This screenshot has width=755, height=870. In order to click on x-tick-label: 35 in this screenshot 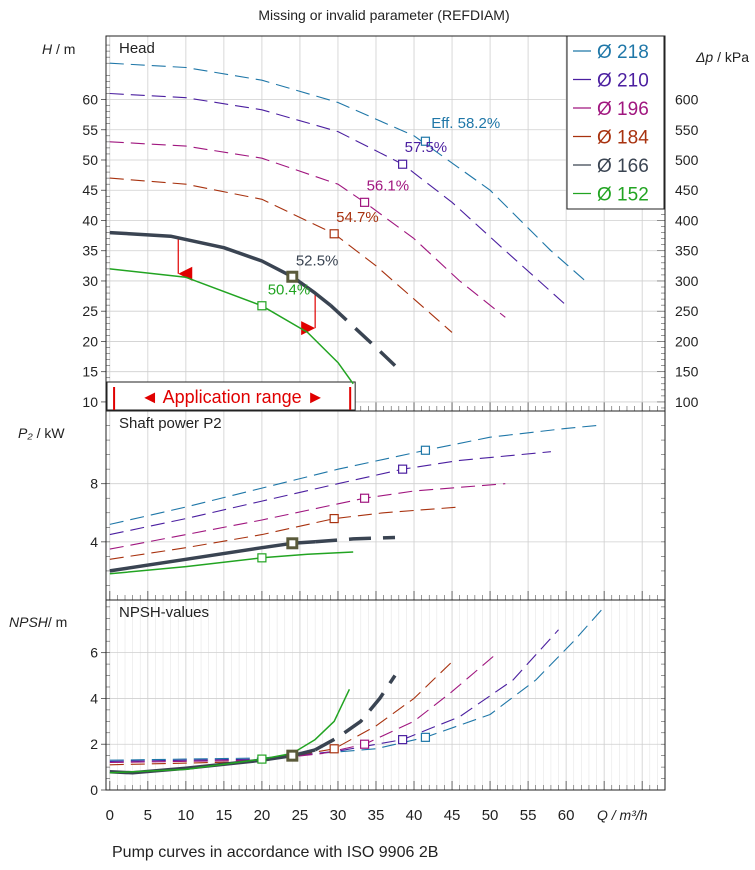, I will do `click(376, 815)`.